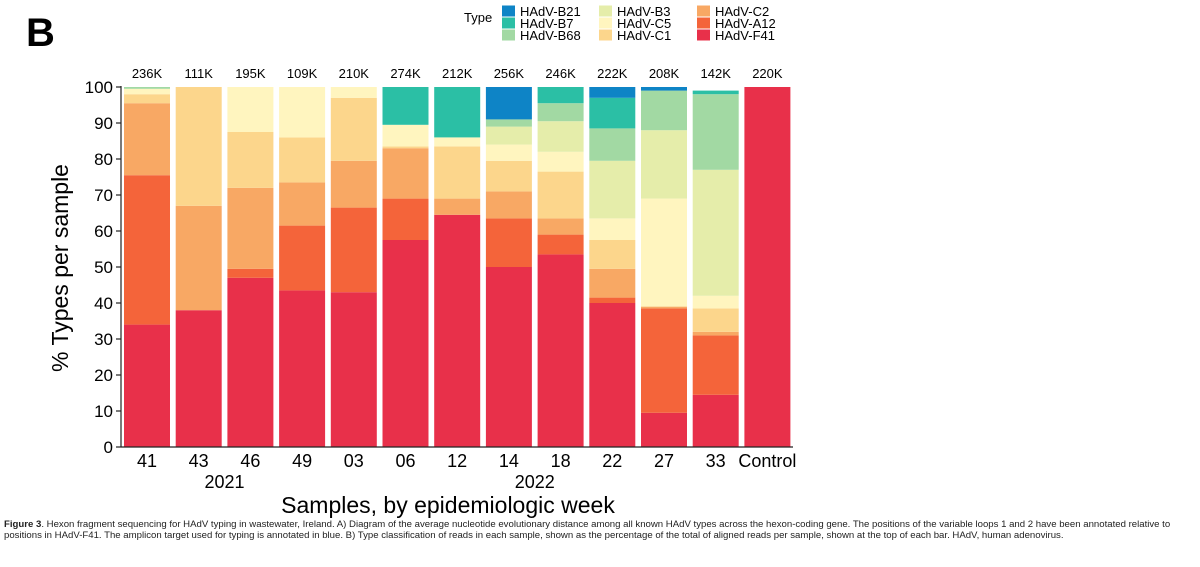  What do you see at coordinates (745, 23) in the screenshot?
I see `legend-label-hadv-a12: HAdV-A12` at bounding box center [745, 23].